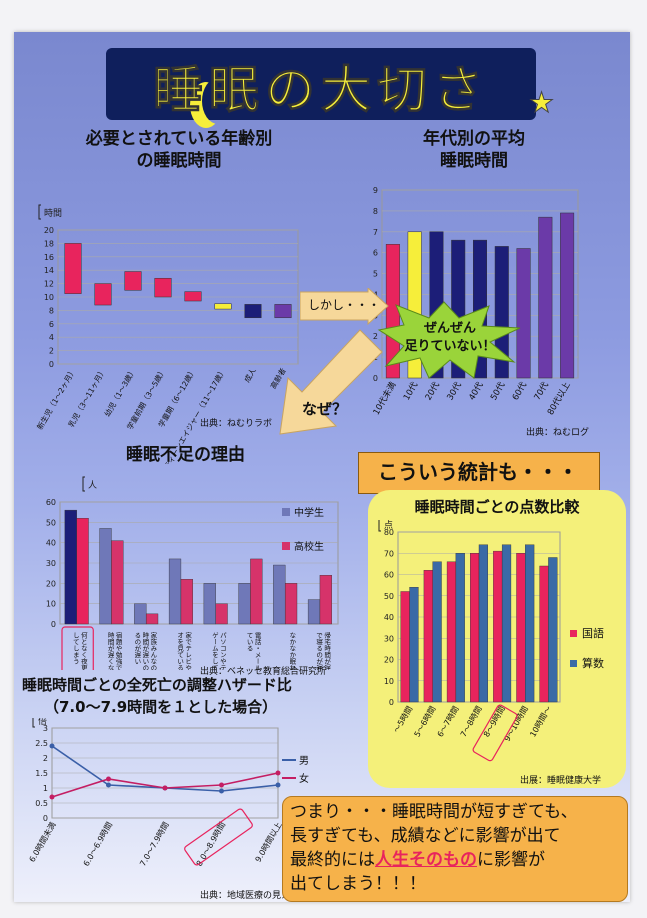 Image resolution: width=647 pixels, height=918 pixels. What do you see at coordinates (516, 724) in the screenshot?
I see `x-tick-label-5: 9～10時間` at bounding box center [516, 724].